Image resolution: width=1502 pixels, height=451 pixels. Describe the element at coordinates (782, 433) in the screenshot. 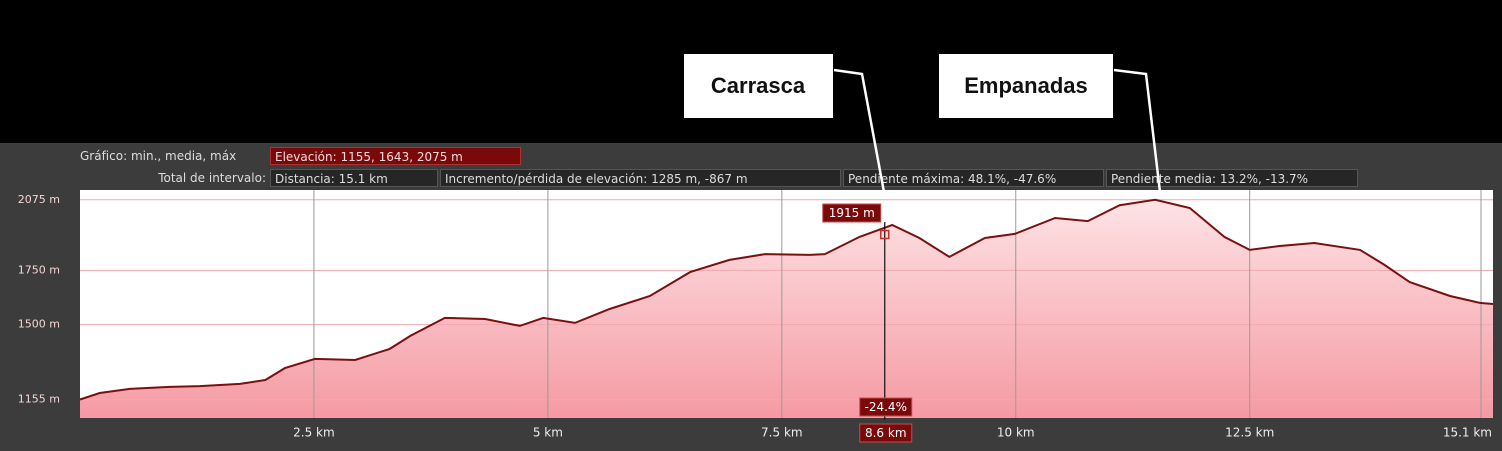

I see `x-tick-label: 7.5 km` at that location.